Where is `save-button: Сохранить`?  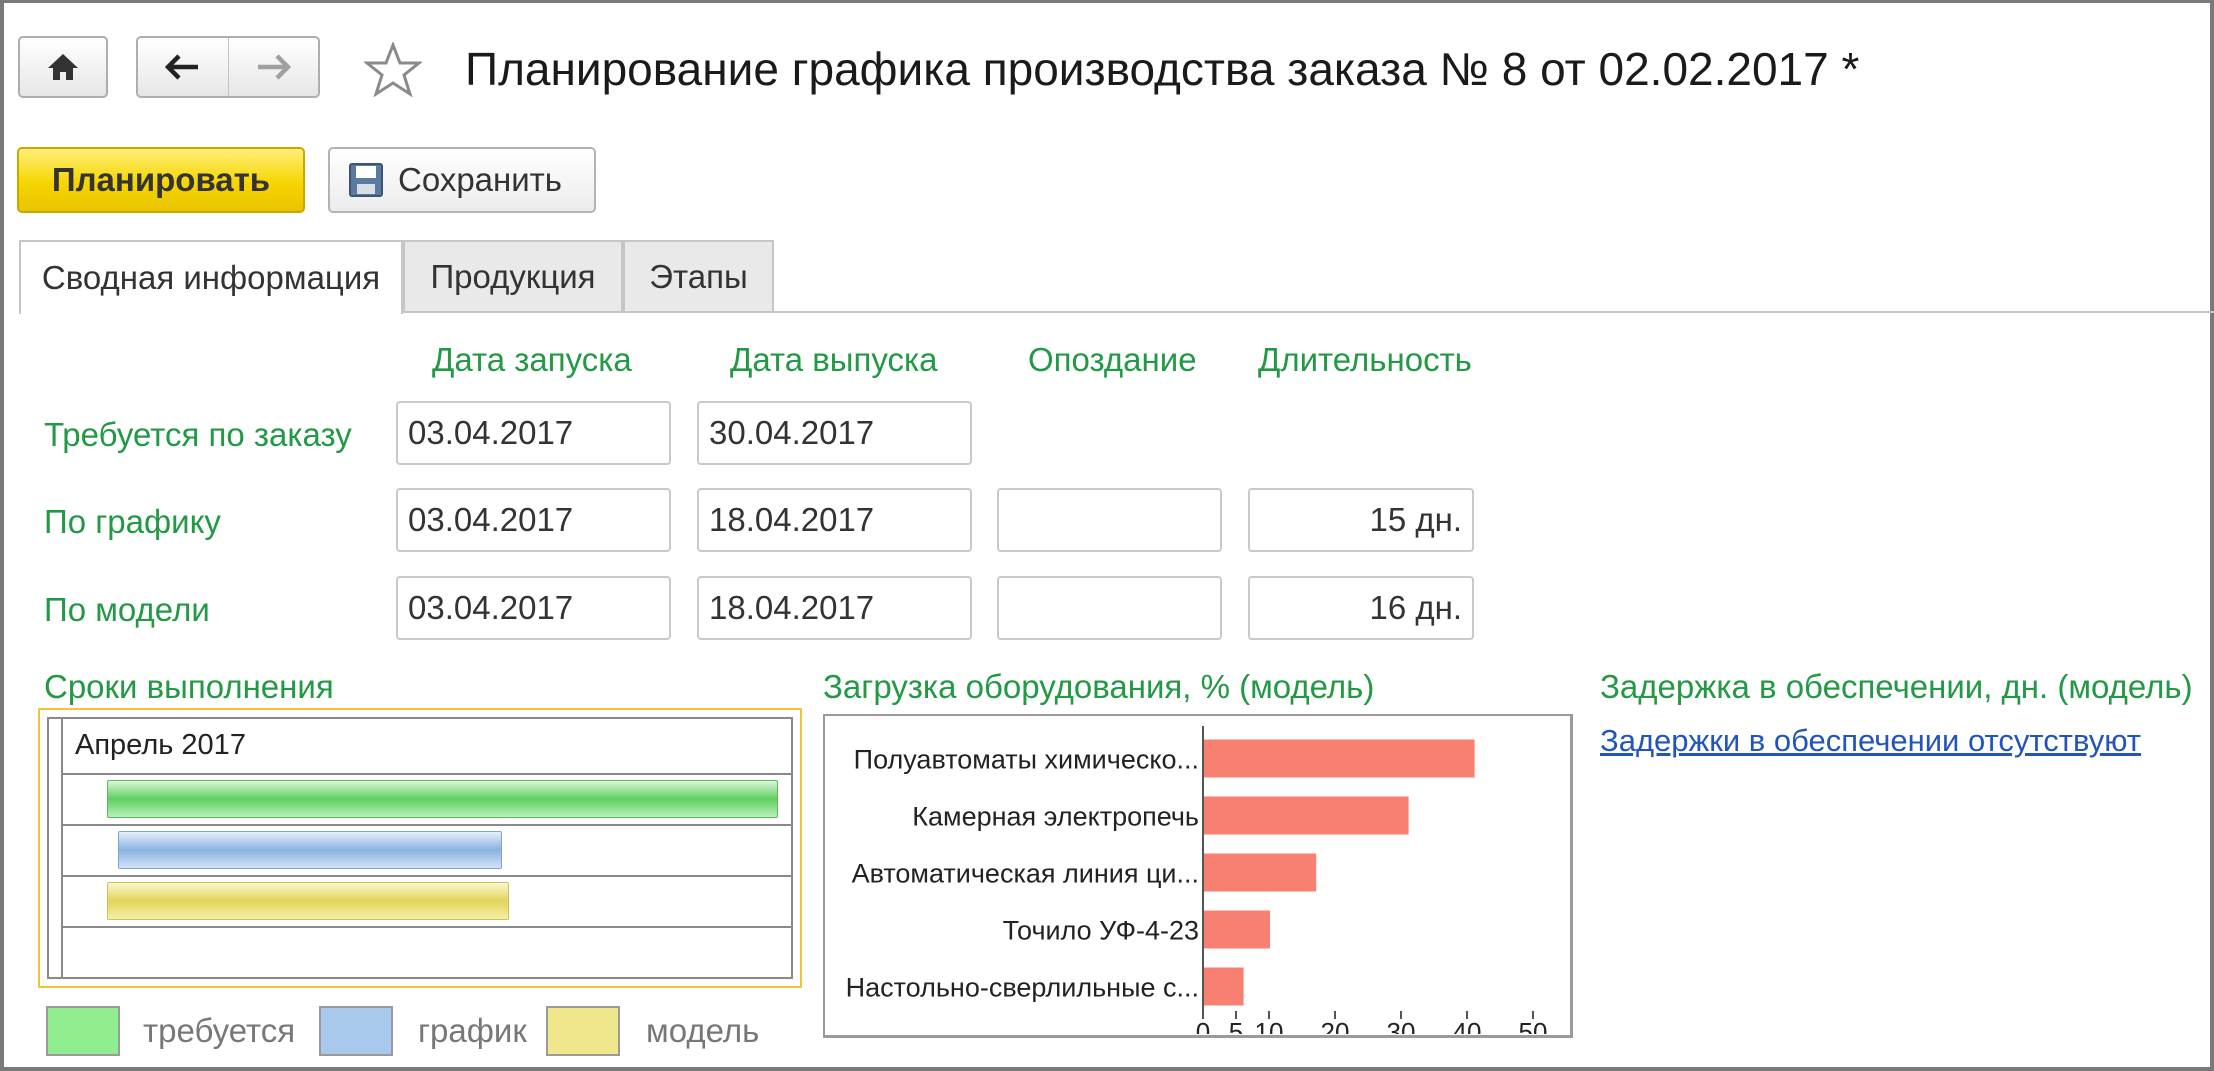
save-button: Сохранить is located at coordinates (462, 180).